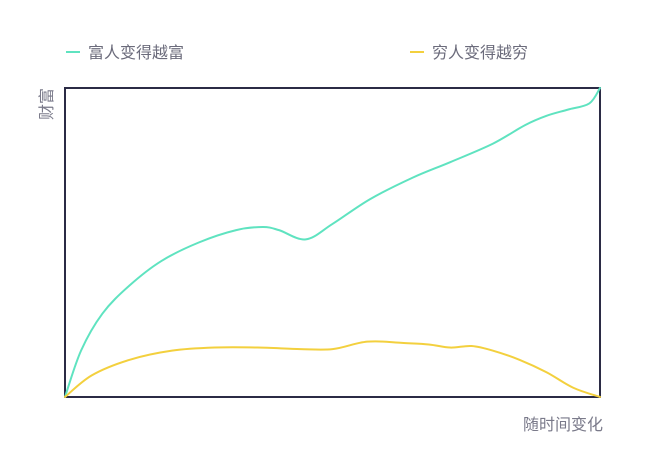 Image resolution: width=658 pixels, height=474 pixels. What do you see at coordinates (46, 104) in the screenshot?
I see `y-axis-label: 财富` at bounding box center [46, 104].